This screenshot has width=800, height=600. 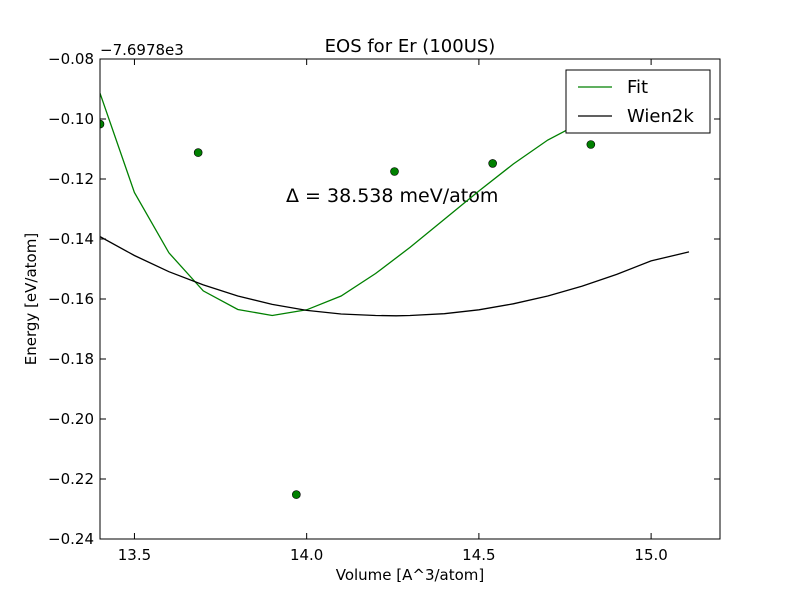 I want to click on legend-fit-label: Fit, so click(x=637, y=87).